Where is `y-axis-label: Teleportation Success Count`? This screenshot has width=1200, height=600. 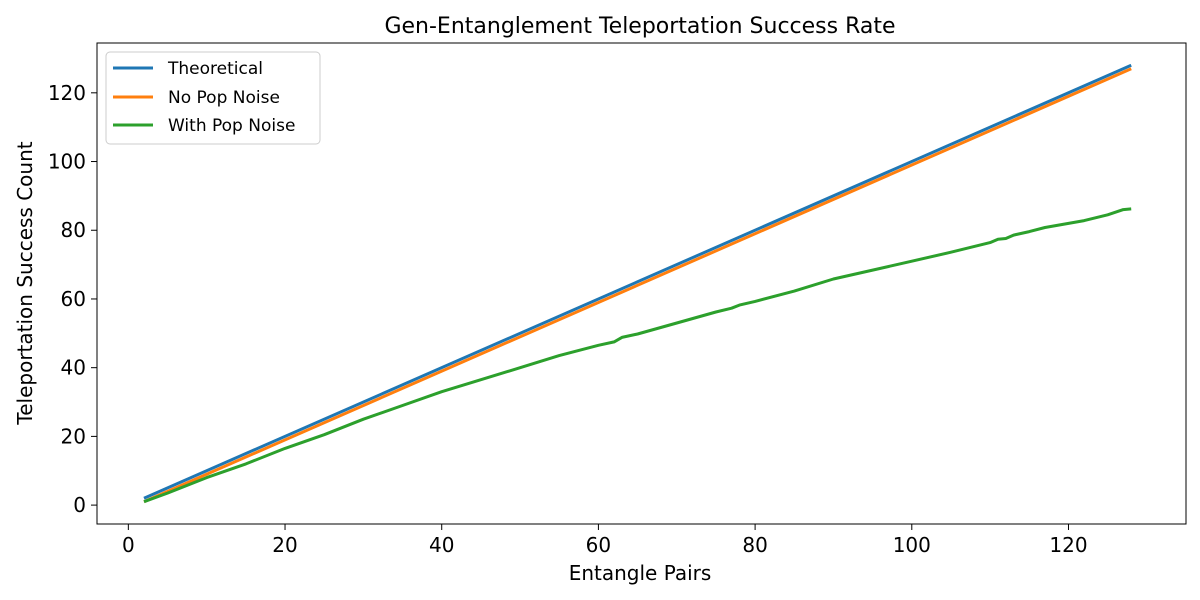
y-axis-label: Teleportation Success Count is located at coordinates (25, 283).